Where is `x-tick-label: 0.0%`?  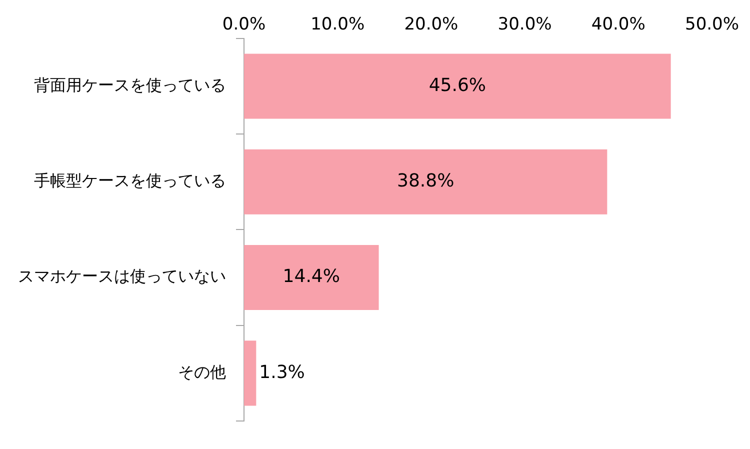 x-tick-label: 0.0% is located at coordinates (244, 24).